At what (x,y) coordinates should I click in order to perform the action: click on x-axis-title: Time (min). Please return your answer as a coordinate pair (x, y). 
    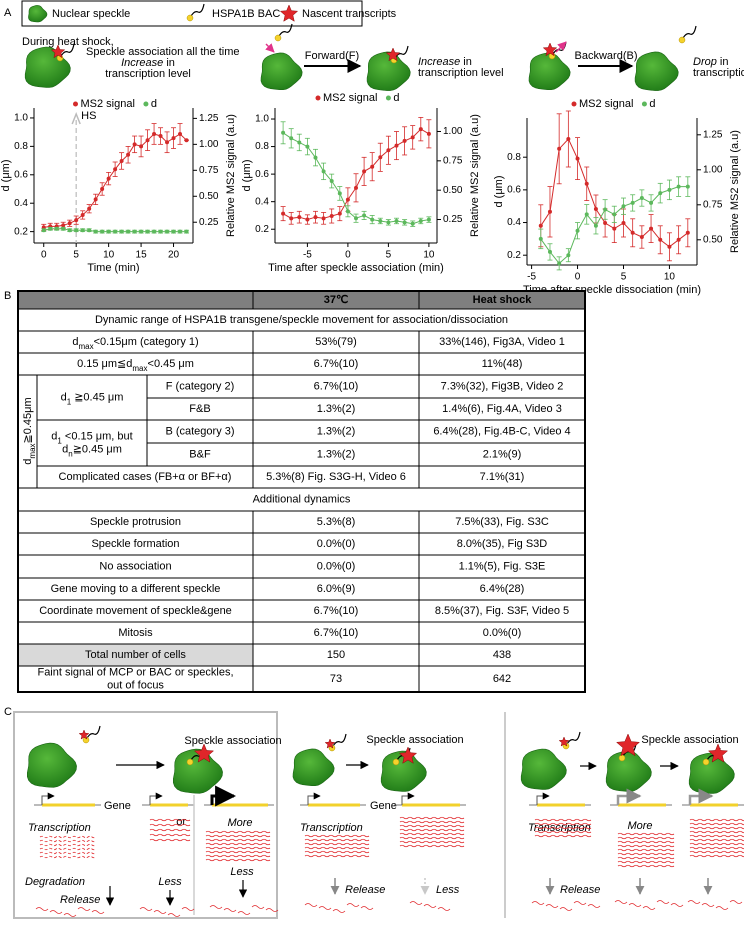
    Looking at the image, I should click on (113, 268).